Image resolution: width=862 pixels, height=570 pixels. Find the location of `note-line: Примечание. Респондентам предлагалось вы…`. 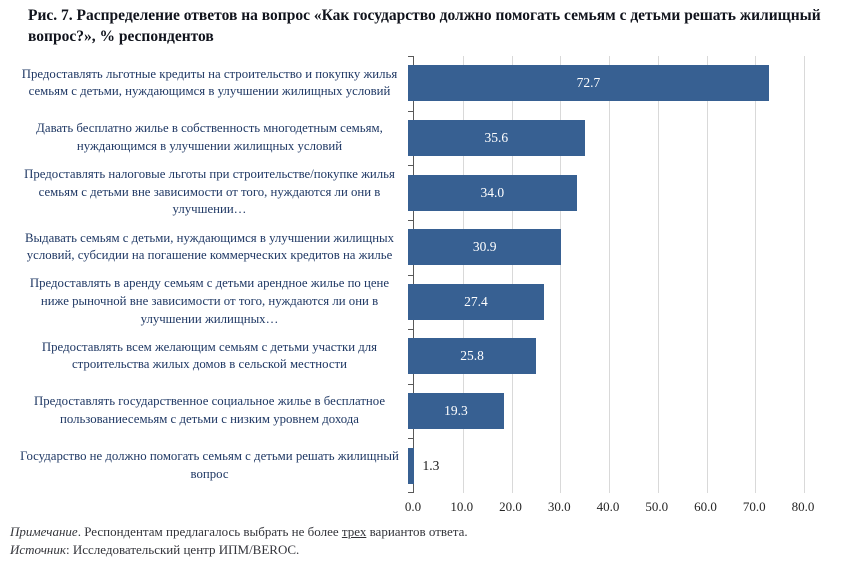

note-line: Примечание. Респондентам предлагалось вы… is located at coordinates (239, 532).